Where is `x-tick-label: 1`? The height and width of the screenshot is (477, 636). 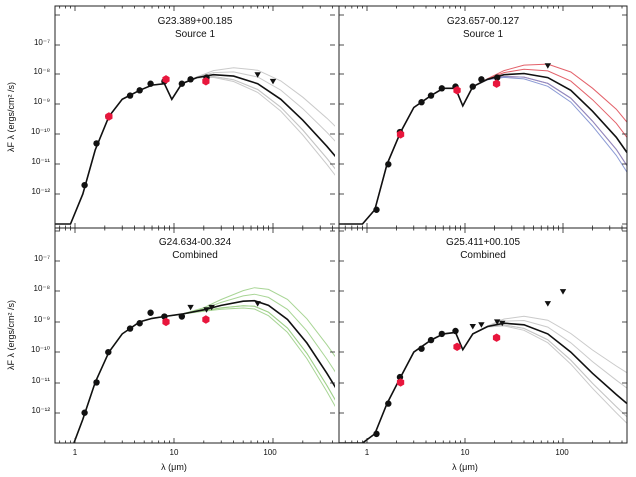 x-tick-label: 1 is located at coordinates (367, 452).